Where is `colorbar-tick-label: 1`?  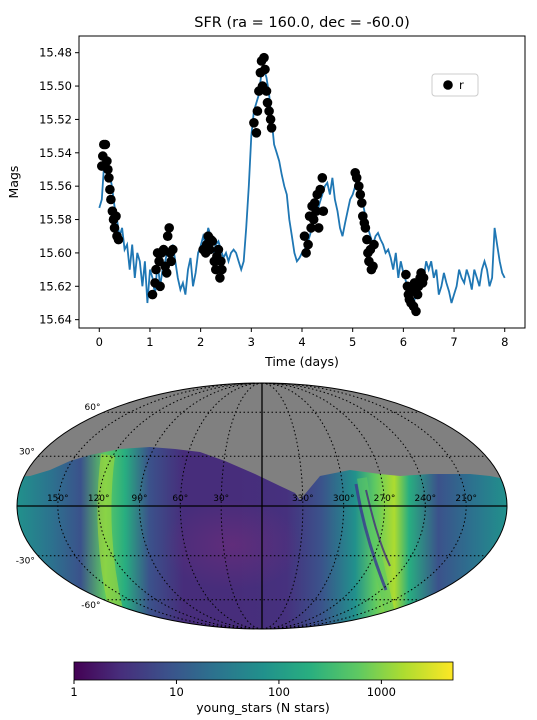 colorbar-tick-label: 1 is located at coordinates (73, 692).